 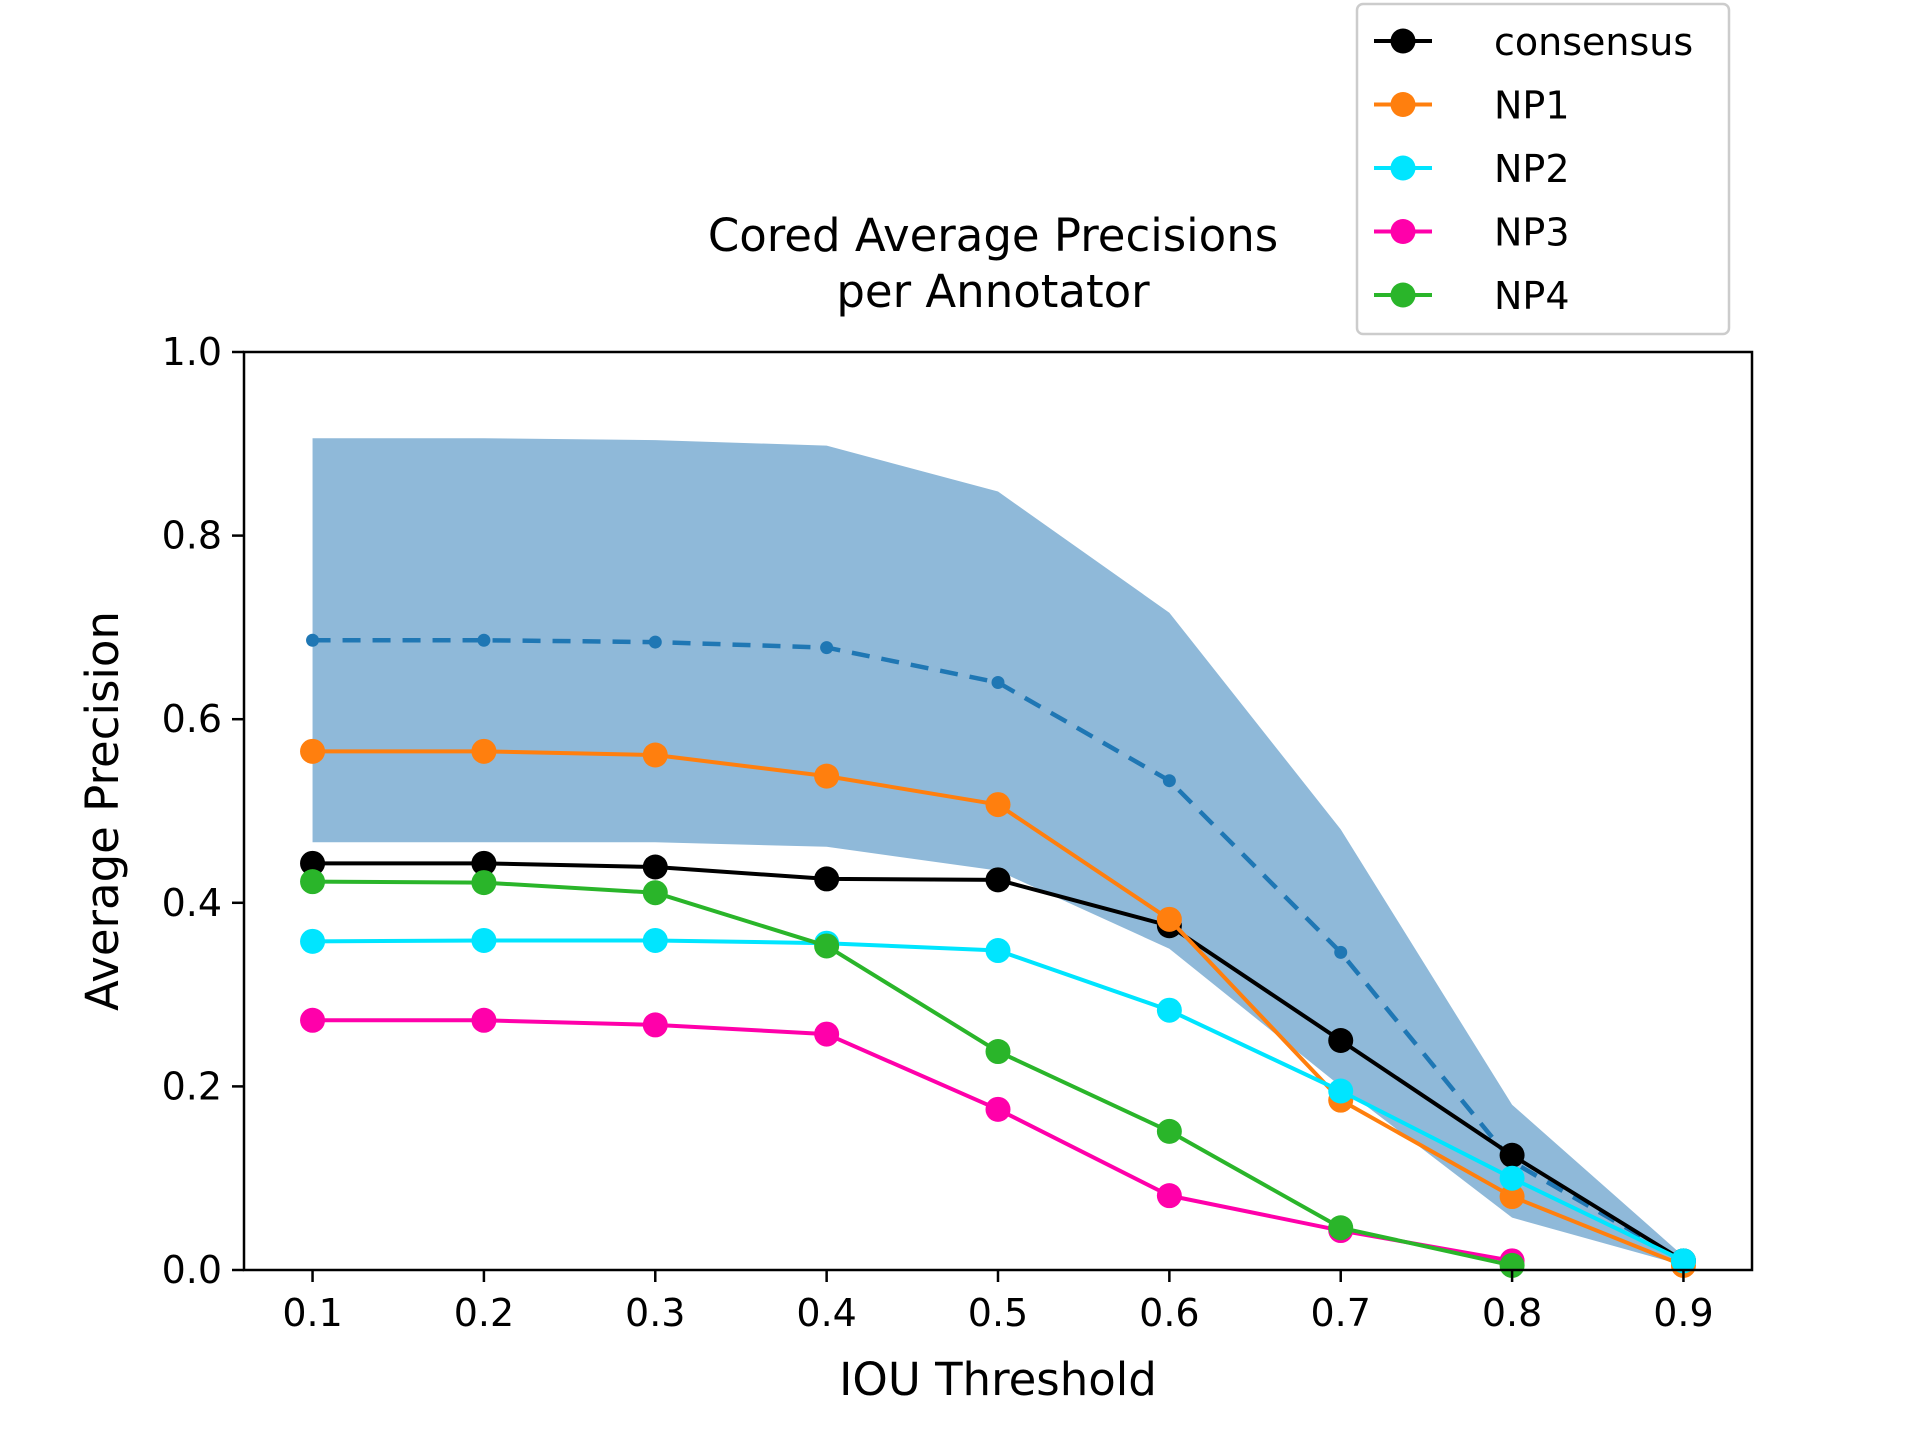 I want to click on legend-label: NP4, so click(x=1532, y=296).